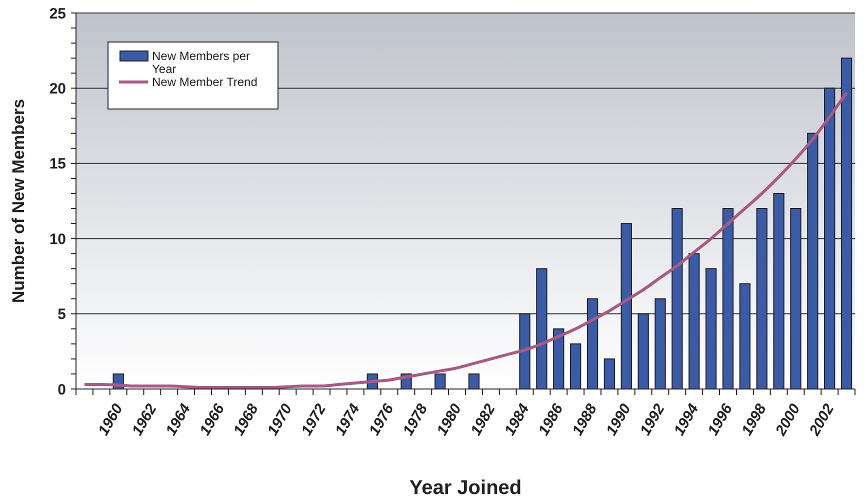 This screenshot has height=502, width=865. What do you see at coordinates (57, 164) in the screenshot?
I see `y-tick-label: 15` at bounding box center [57, 164].